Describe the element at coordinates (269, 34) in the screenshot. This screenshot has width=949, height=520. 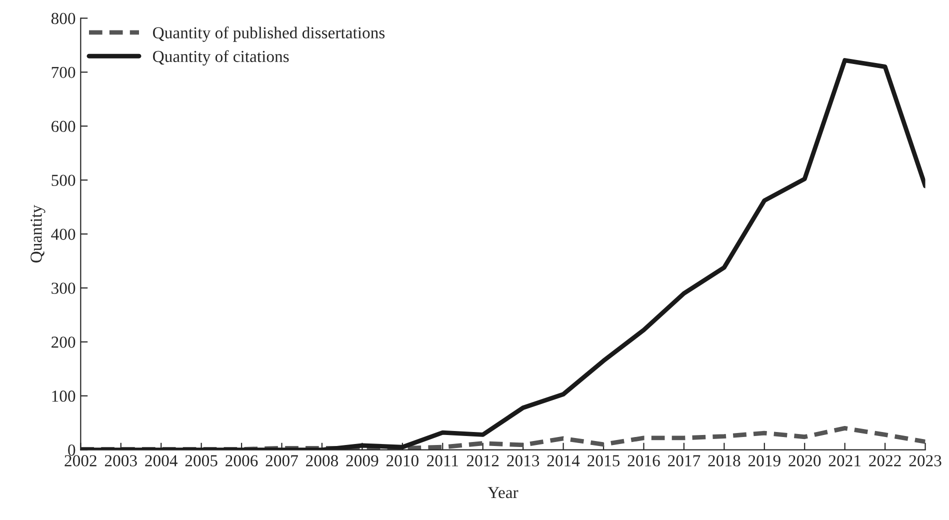
I see `legend-label: Quantity of published dissertations` at that location.